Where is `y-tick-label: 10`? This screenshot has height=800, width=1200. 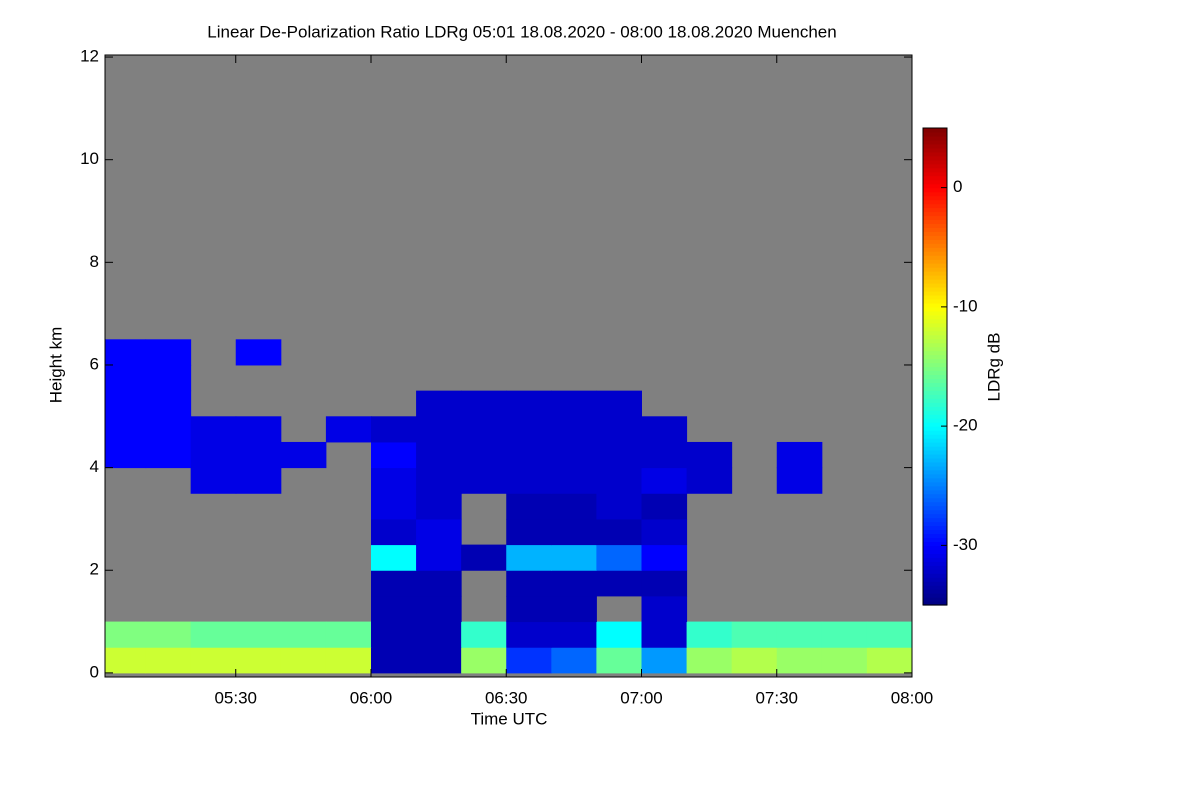 y-tick-label: 10 is located at coordinates (89, 158).